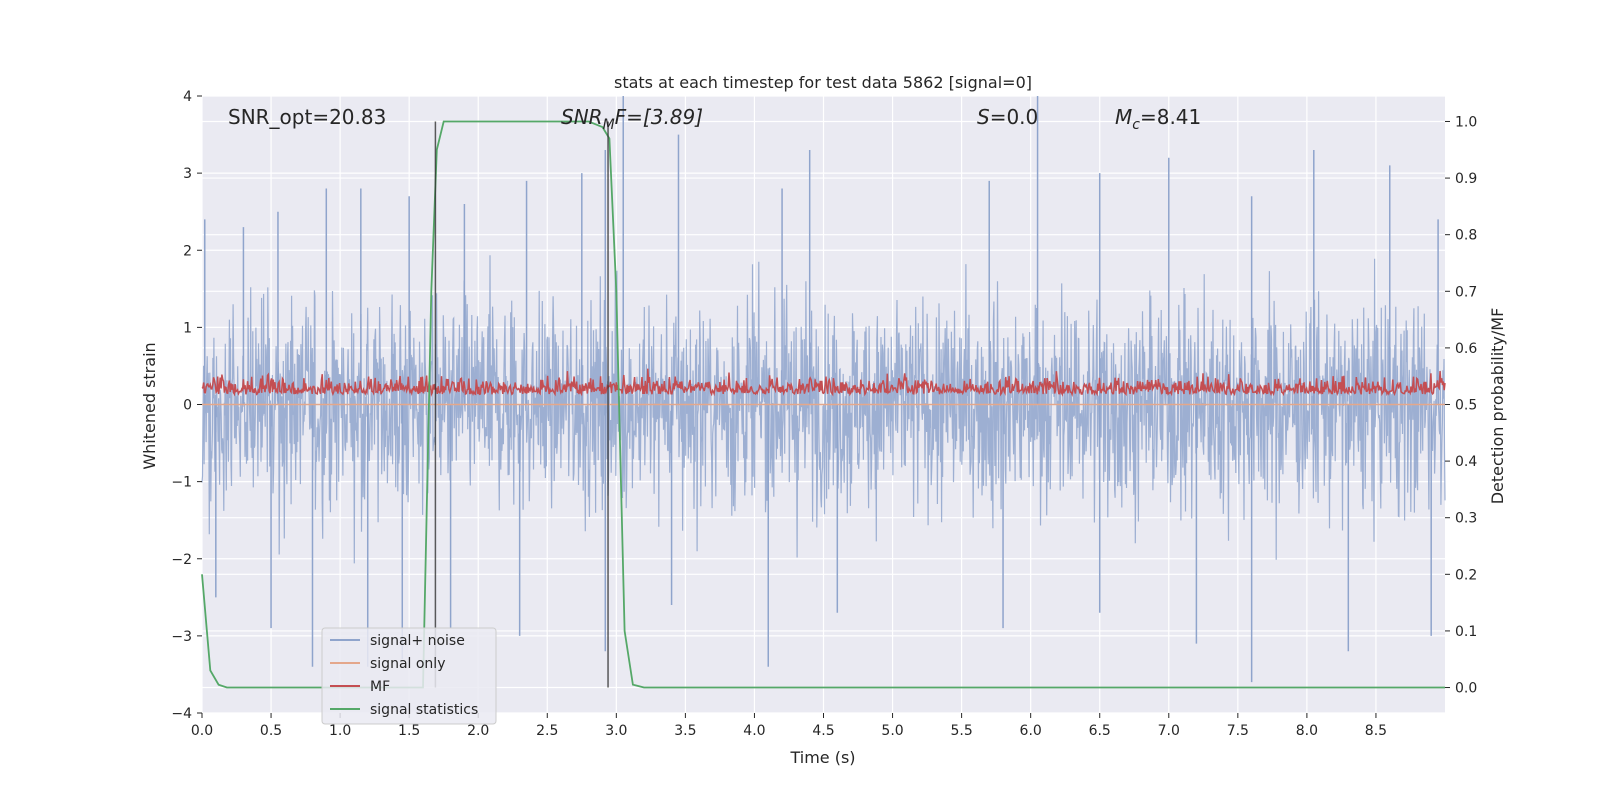 This screenshot has width=1600, height=800. I want to click on annotation-snr-opt: SNR_opt=20.83, so click(307, 117).